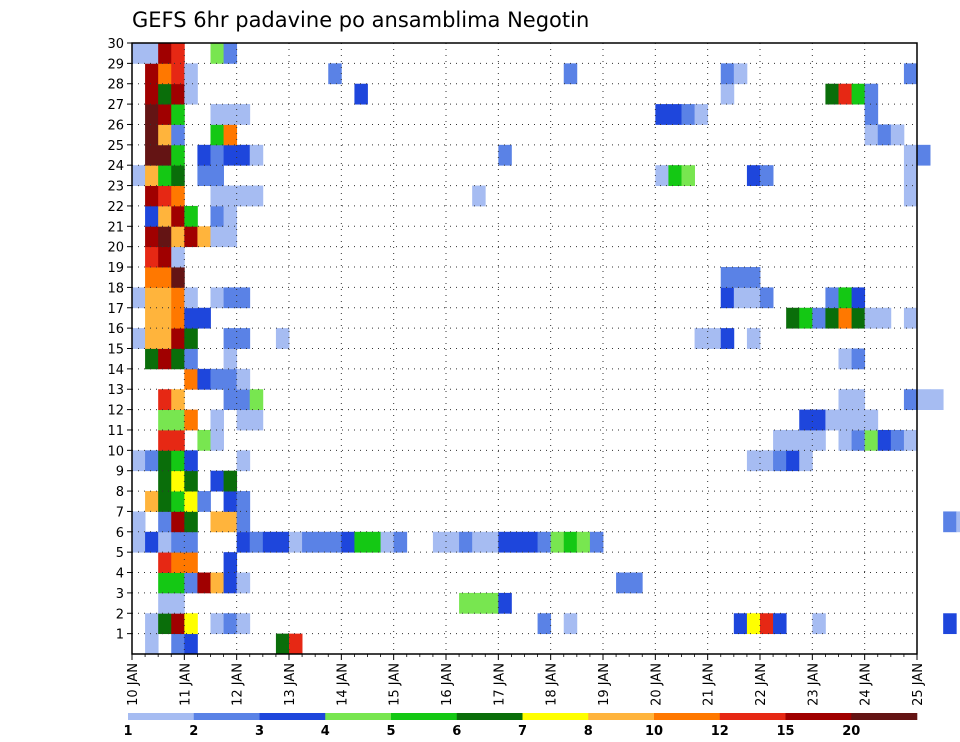  I want to click on y-tick-label: 11, so click(115, 431).